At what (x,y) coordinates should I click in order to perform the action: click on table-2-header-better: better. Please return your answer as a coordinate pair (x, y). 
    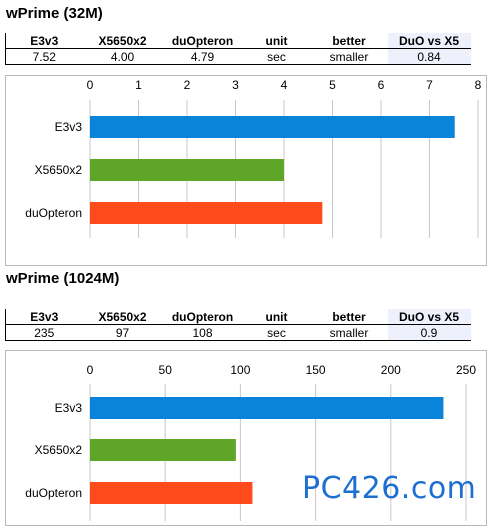
    Looking at the image, I should click on (349, 317).